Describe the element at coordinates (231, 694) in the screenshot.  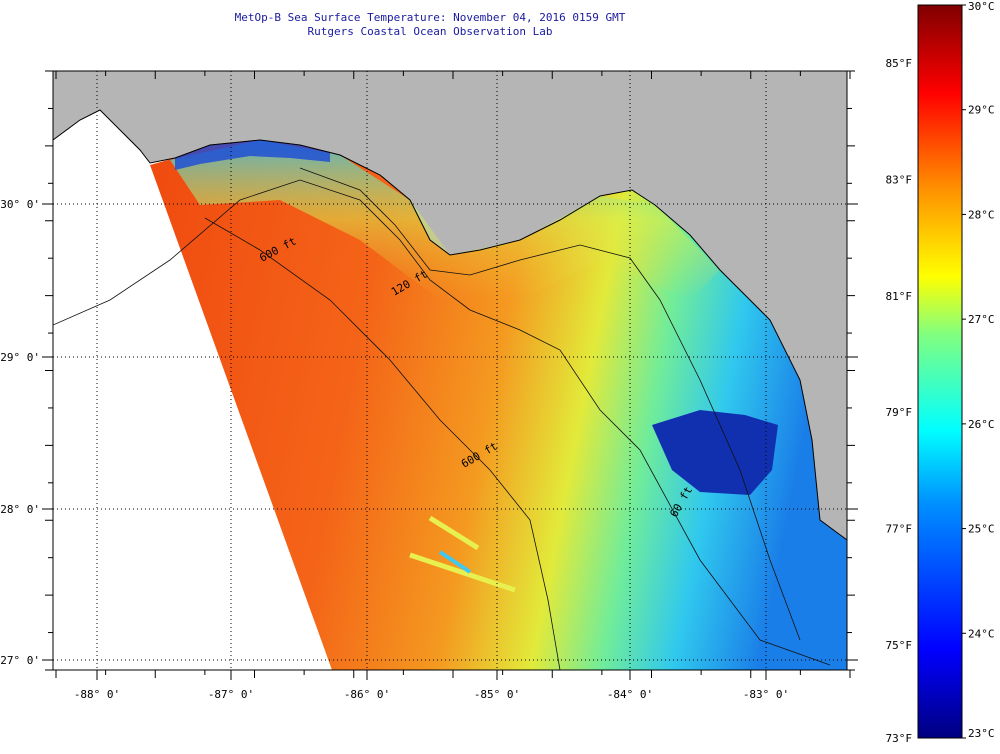
I see `lon-label: -87° 0'` at that location.